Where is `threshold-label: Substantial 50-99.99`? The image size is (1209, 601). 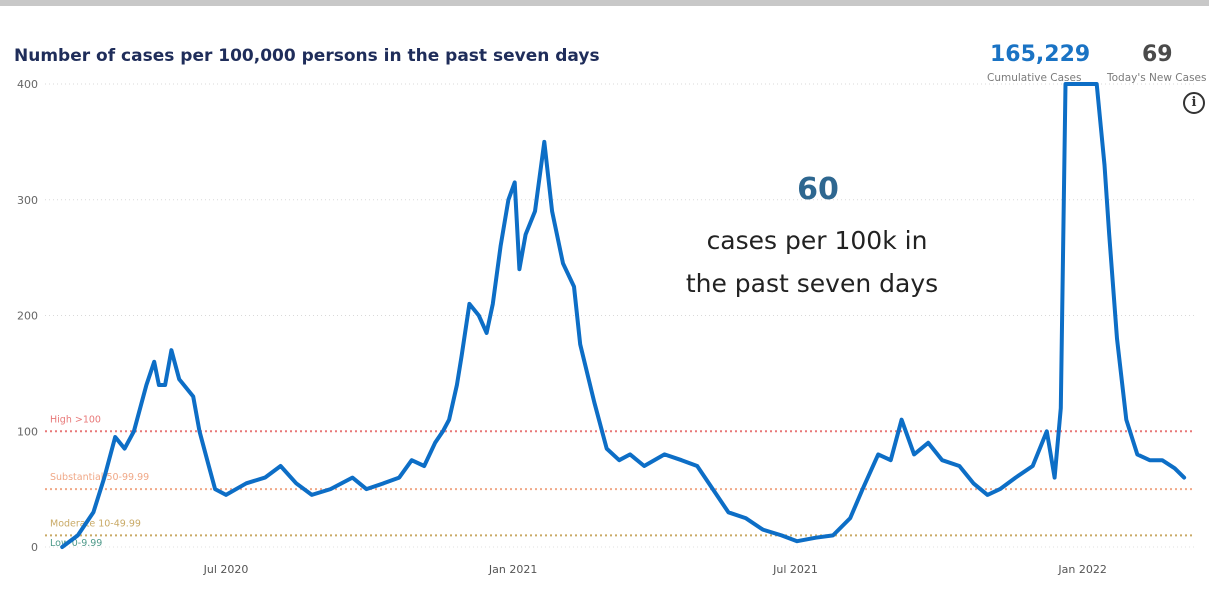 threshold-label: Substantial 50-99.99 is located at coordinates (99, 477).